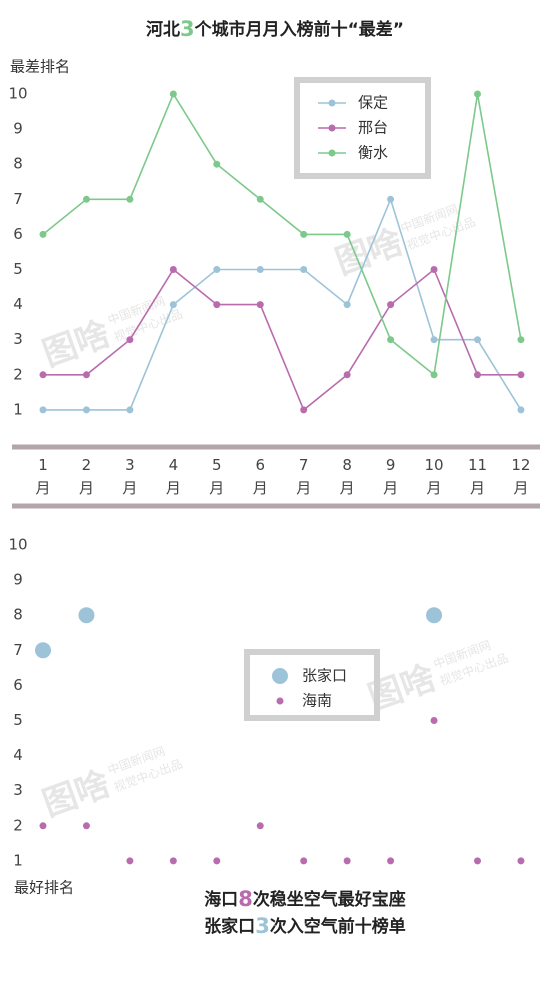  What do you see at coordinates (282, 340) in the screenshot?
I see `line` at bounding box center [282, 340].